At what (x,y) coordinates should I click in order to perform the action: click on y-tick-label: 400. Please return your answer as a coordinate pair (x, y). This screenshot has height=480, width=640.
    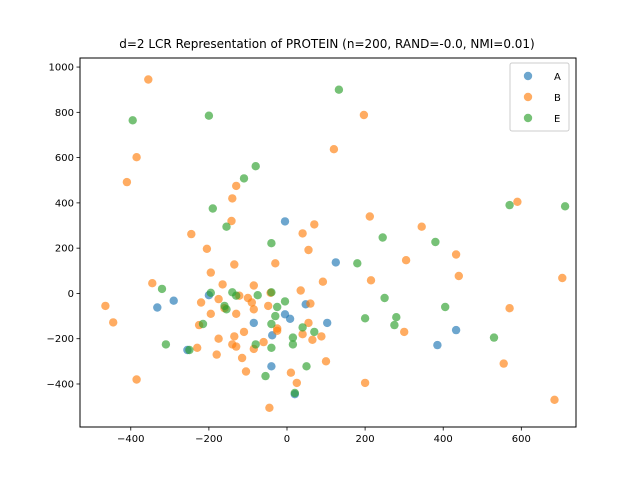
    Looking at the image, I should click on (64, 203).